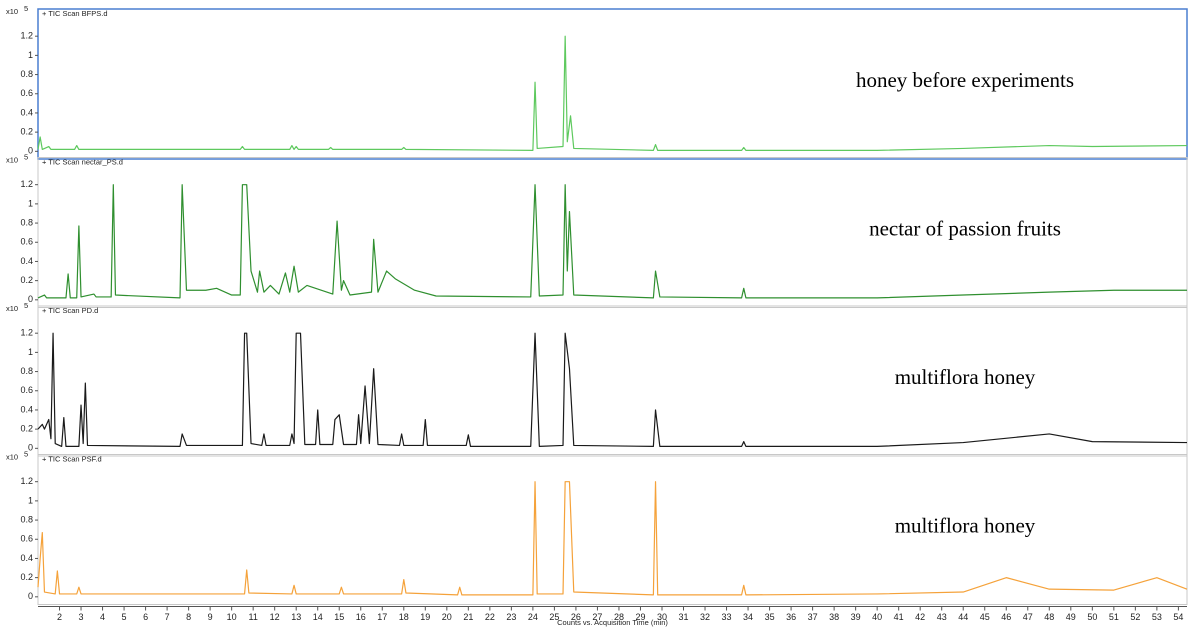 The height and width of the screenshot is (628, 1188). Describe the element at coordinates (1114, 617) in the screenshot. I see `x-tick-label: 51` at that location.